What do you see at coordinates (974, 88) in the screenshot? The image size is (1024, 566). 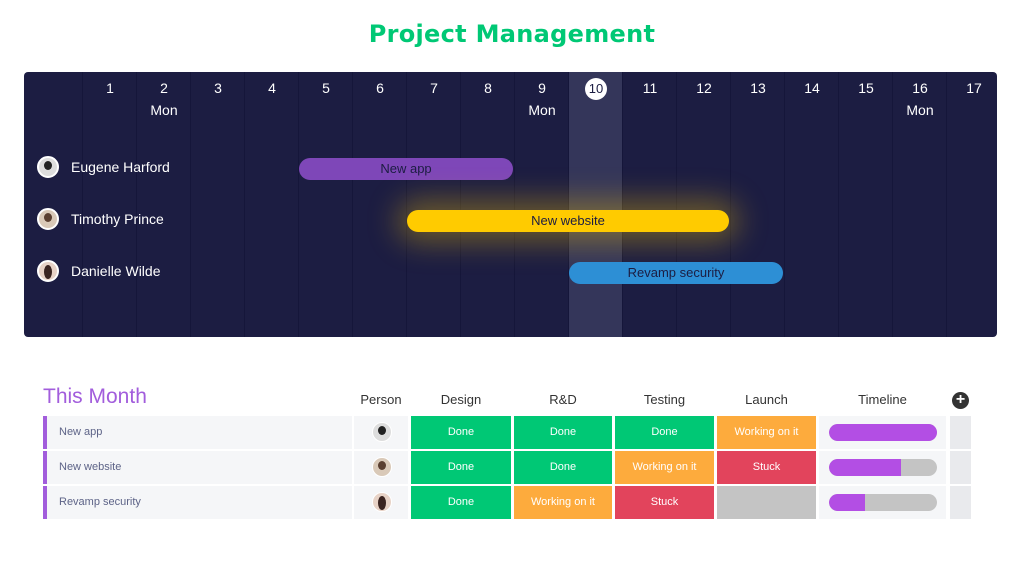 I see `day-number: 17` at bounding box center [974, 88].